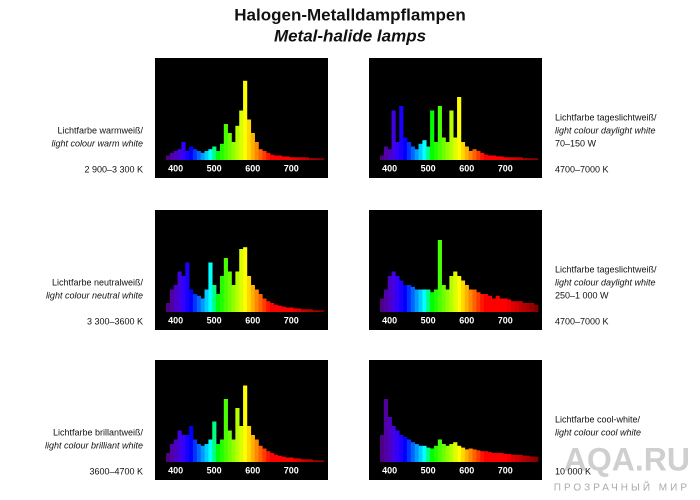 This screenshot has width=700, height=500. Describe the element at coordinates (115, 321) in the screenshot. I see `lamp-temperature: 3 300–3600 K` at that location.